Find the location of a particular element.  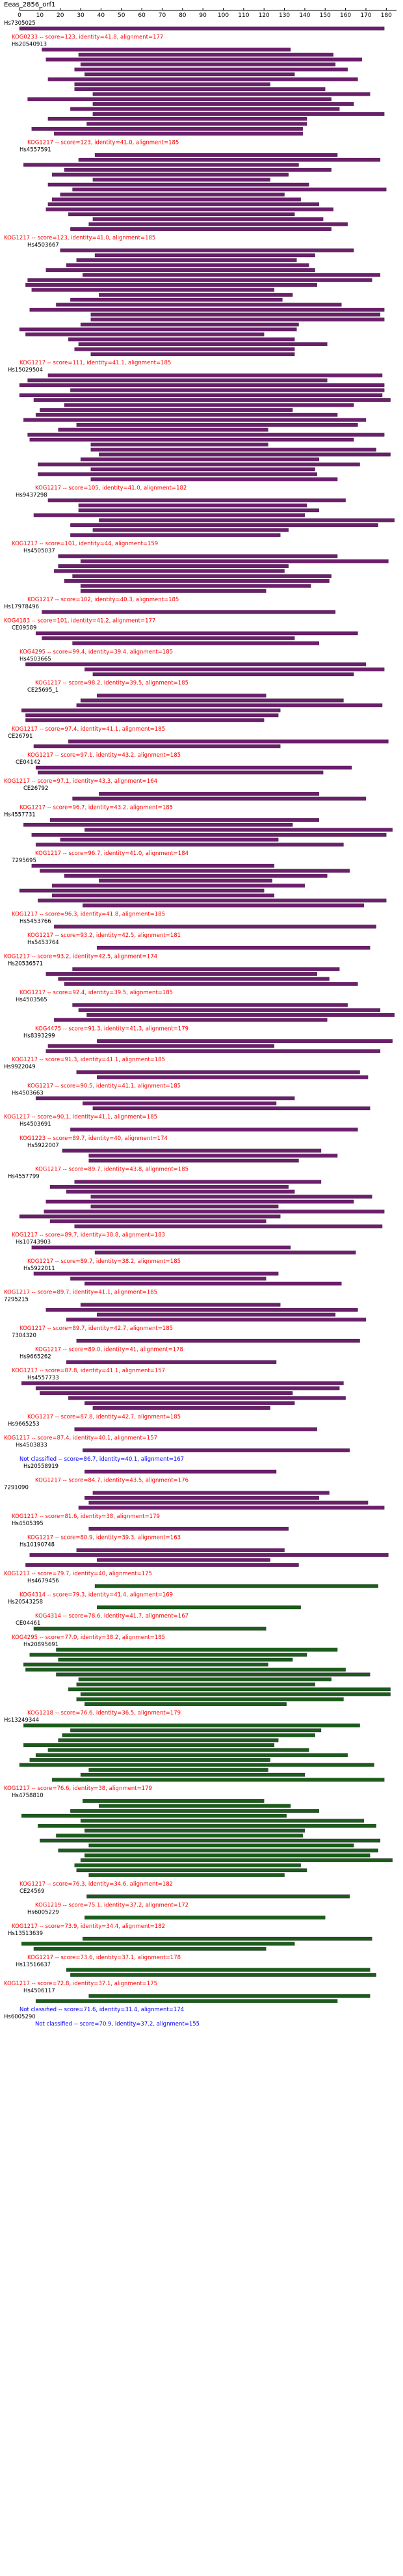

hit-id: Hs9922049 is located at coordinates (20, 1067).